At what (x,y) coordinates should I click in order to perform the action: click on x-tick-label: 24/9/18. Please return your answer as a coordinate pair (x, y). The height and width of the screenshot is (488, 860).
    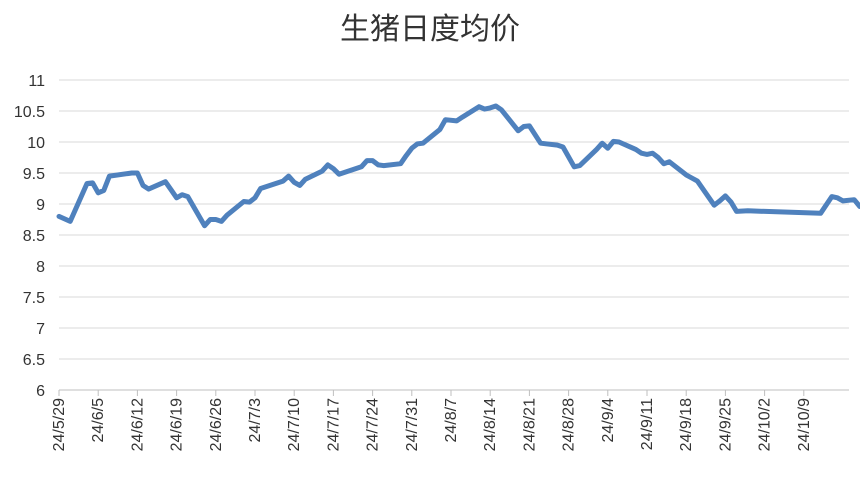
    Looking at the image, I should click on (686, 424).